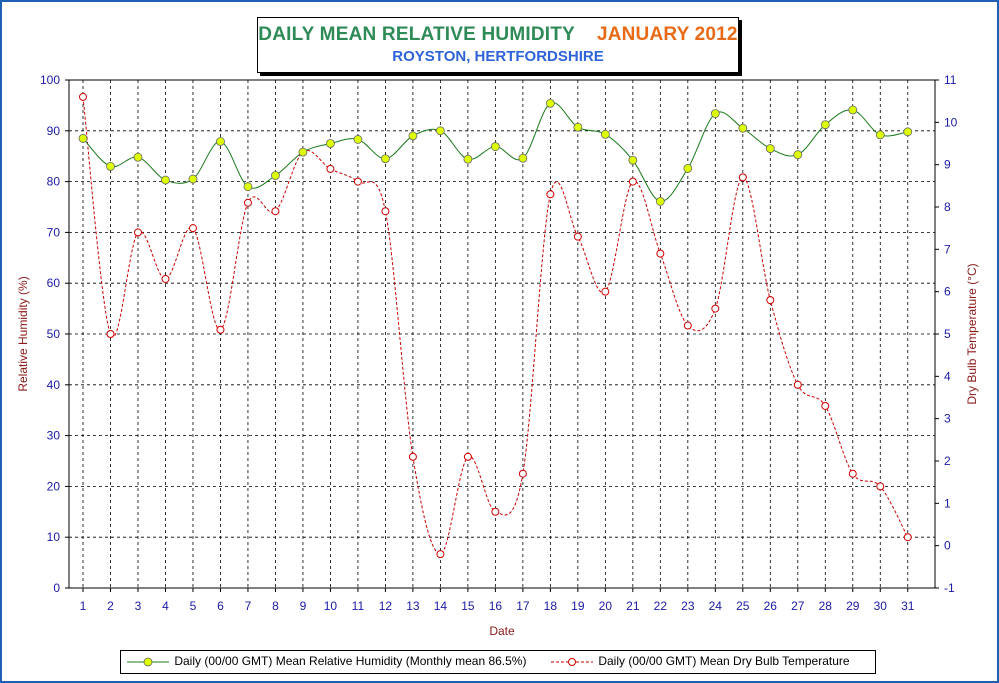 The image size is (999, 683). I want to click on tick-label-left: 0, so click(56, 588).